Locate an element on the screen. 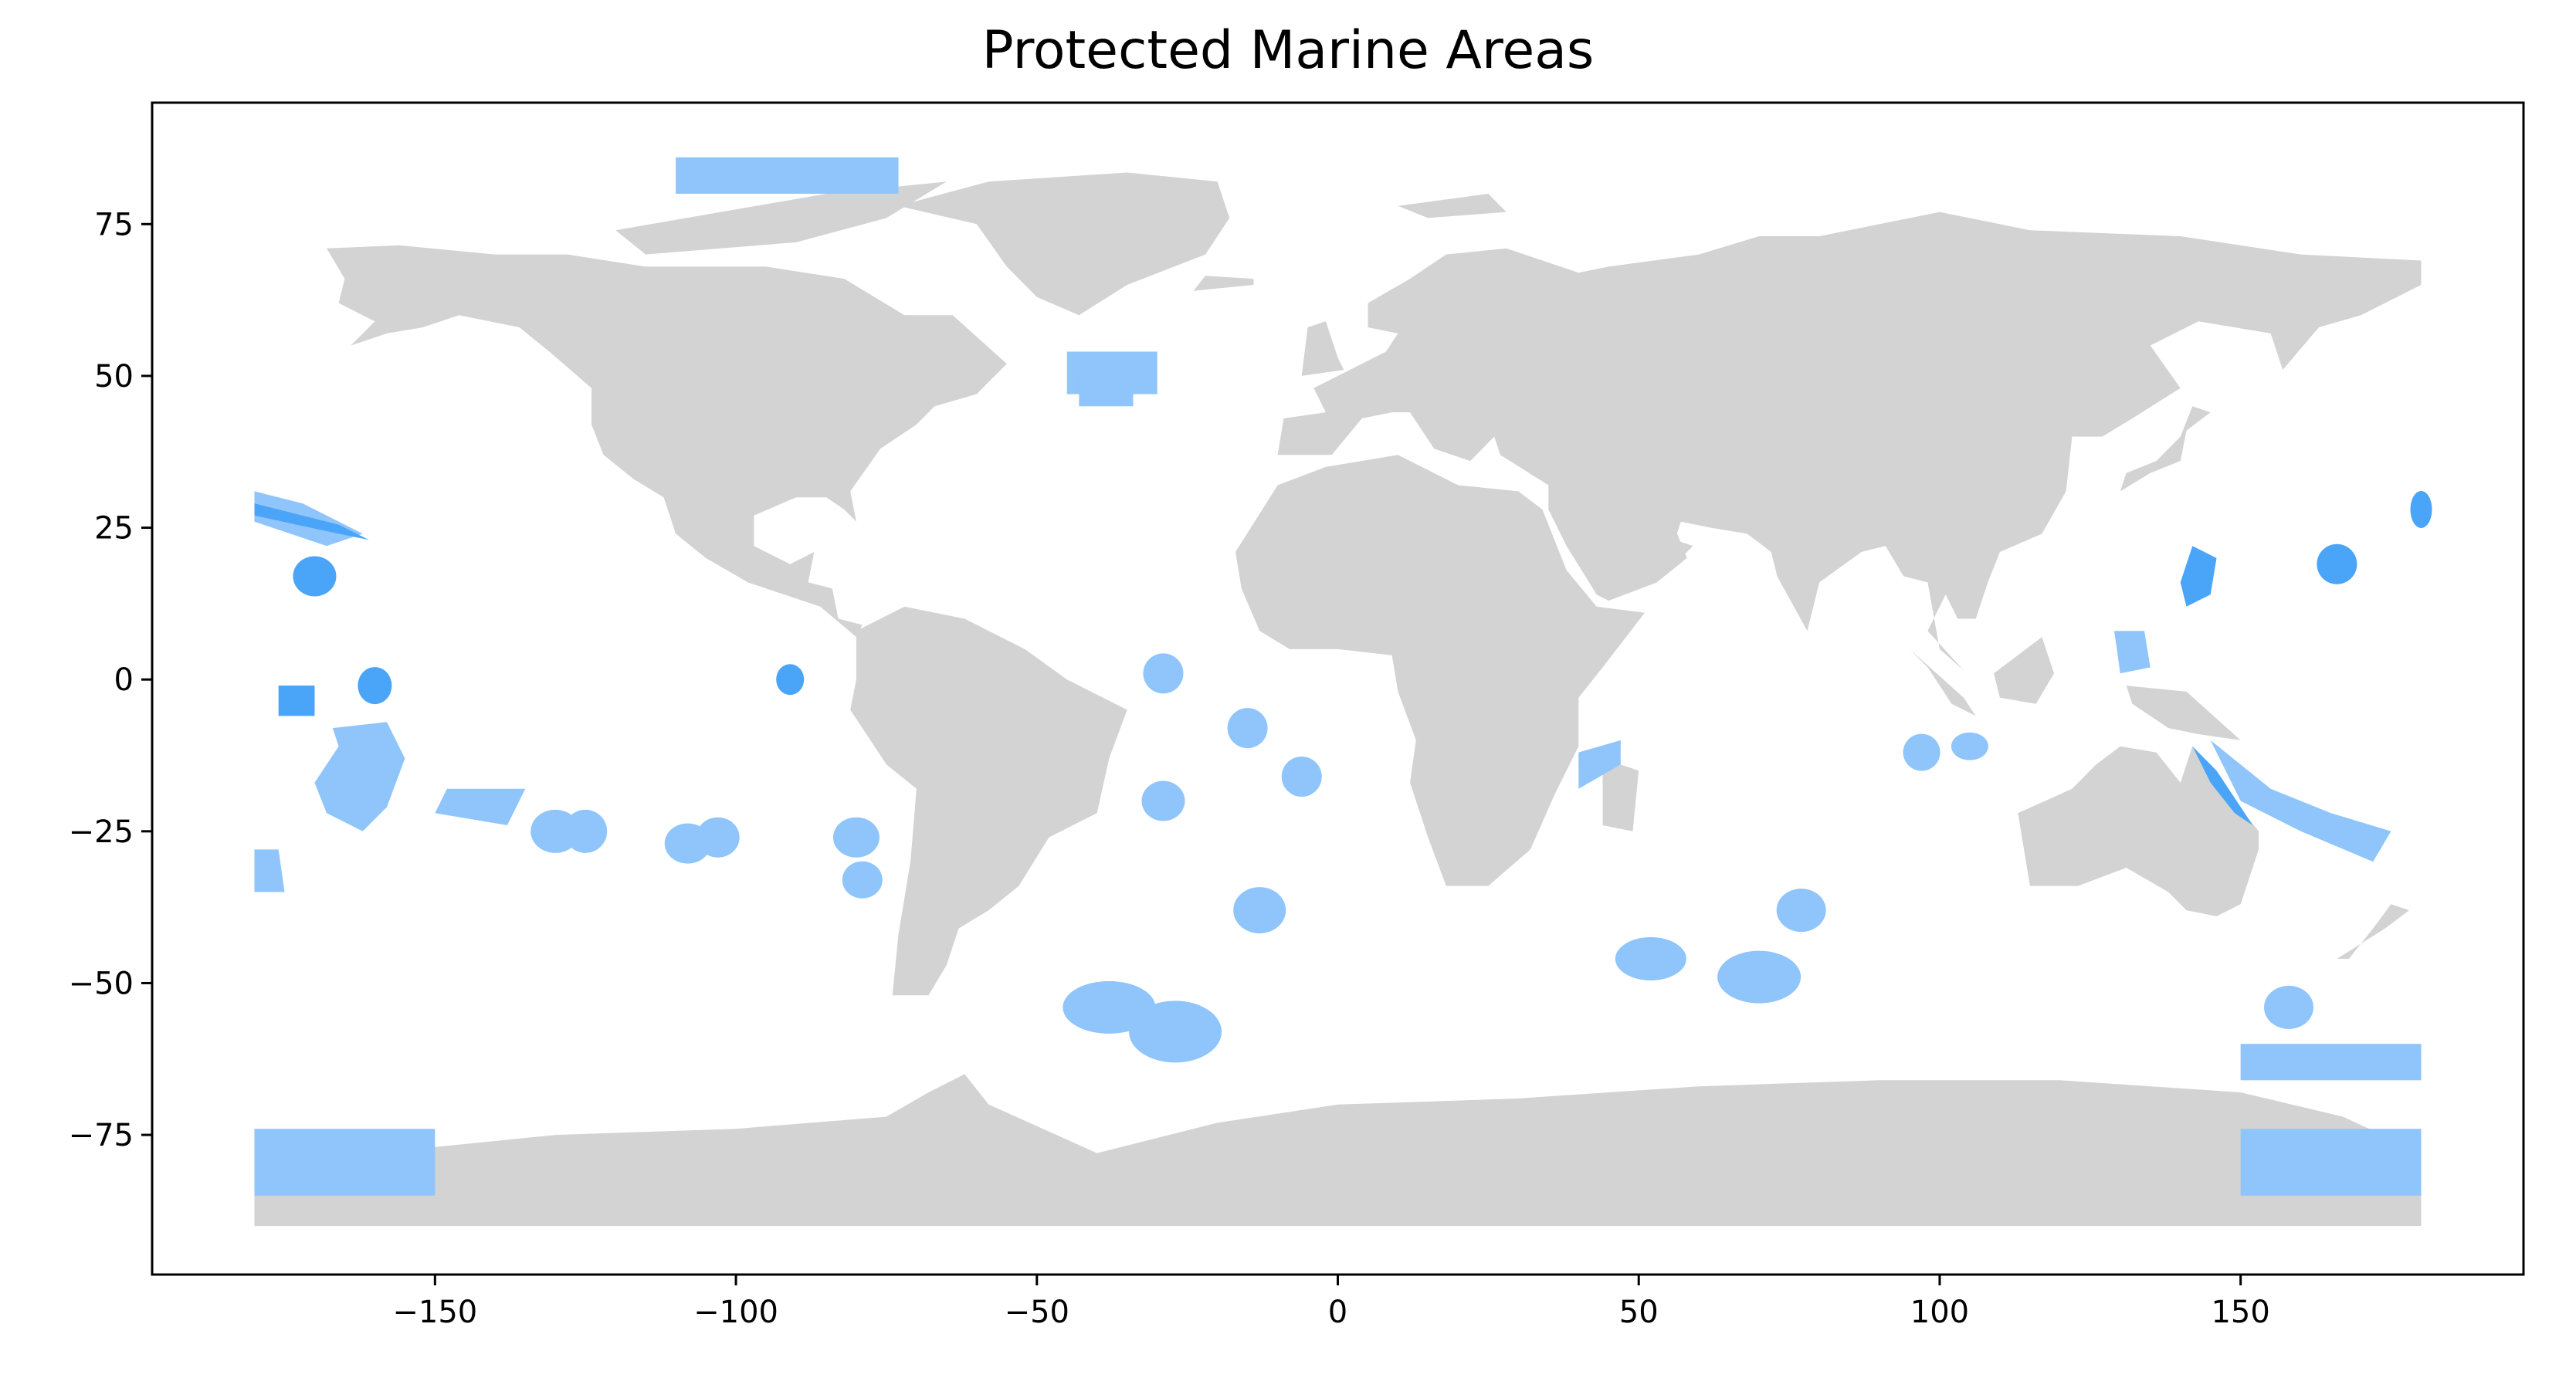 The width and height of the screenshot is (2576, 1378). y-tick-label: 0 is located at coordinates (124, 680).